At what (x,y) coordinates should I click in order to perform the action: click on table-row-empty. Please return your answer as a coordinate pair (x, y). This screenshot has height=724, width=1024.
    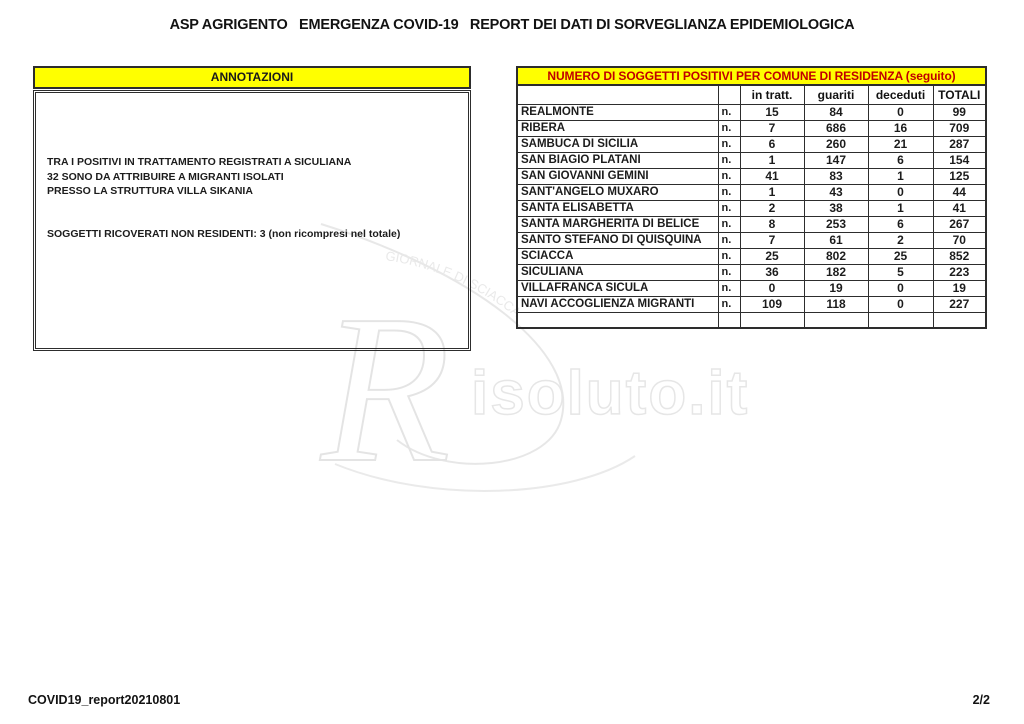
    Looking at the image, I should click on (751, 320).